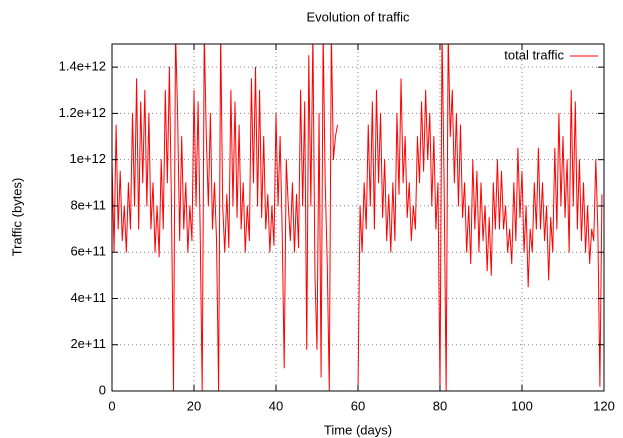 The image size is (623, 438). What do you see at coordinates (88, 251) in the screenshot?
I see `y-tick-label: 6e+11` at bounding box center [88, 251].